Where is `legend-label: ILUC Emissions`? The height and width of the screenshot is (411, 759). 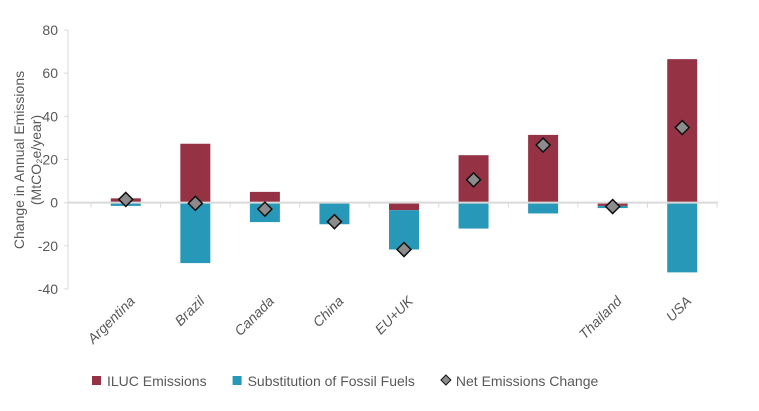 legend-label: ILUC Emissions is located at coordinates (157, 381).